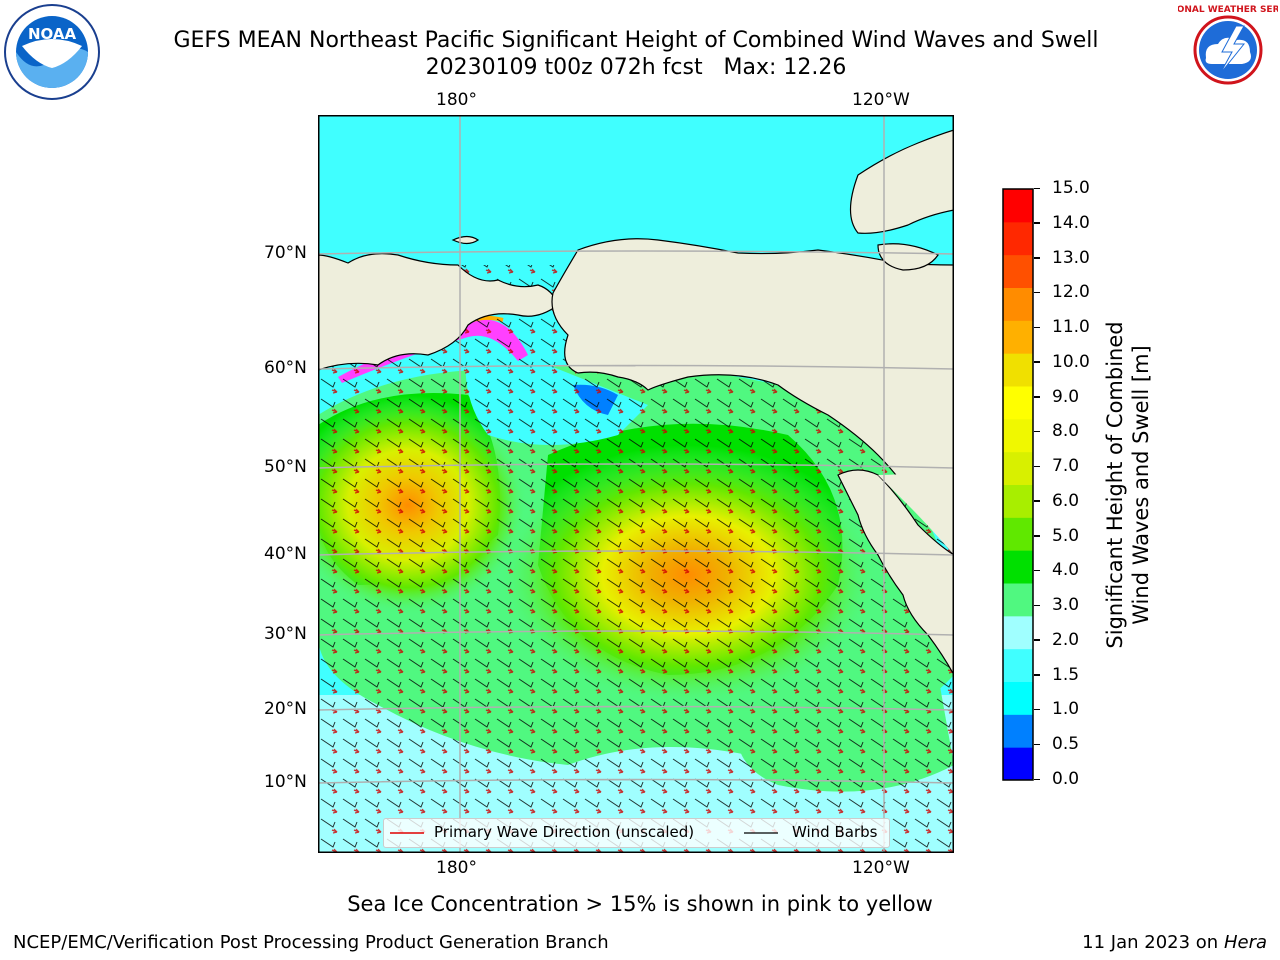 The image size is (1280, 960). I want to click on colorbar-border, so click(1018, 484).